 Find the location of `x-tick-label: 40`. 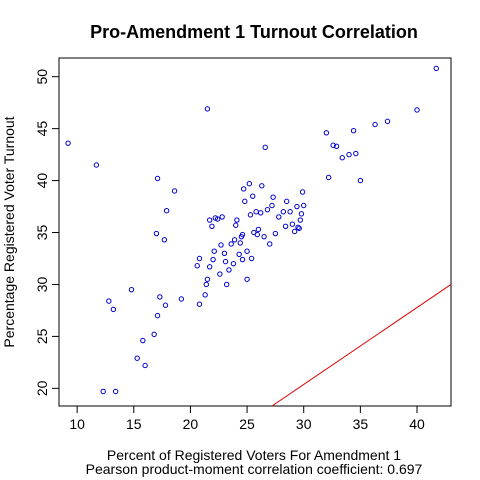

x-tick-label: 40 is located at coordinates (417, 424).